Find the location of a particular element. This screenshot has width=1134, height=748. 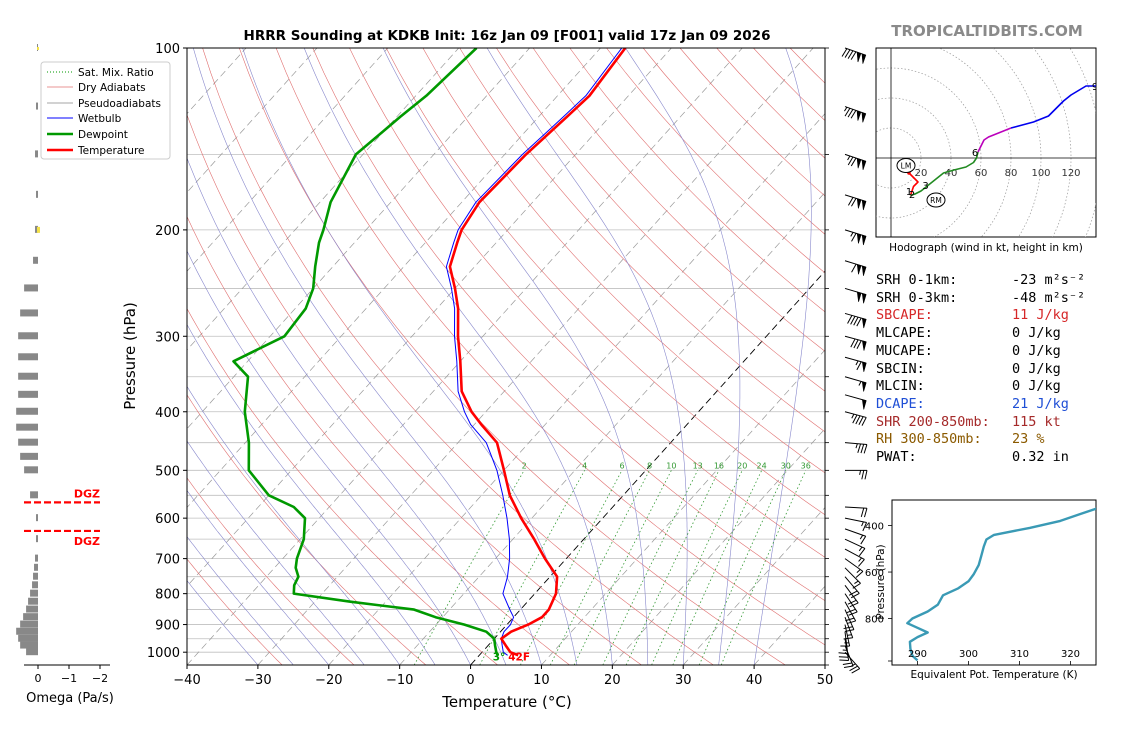

x-tick-label: 20 is located at coordinates (612, 680).